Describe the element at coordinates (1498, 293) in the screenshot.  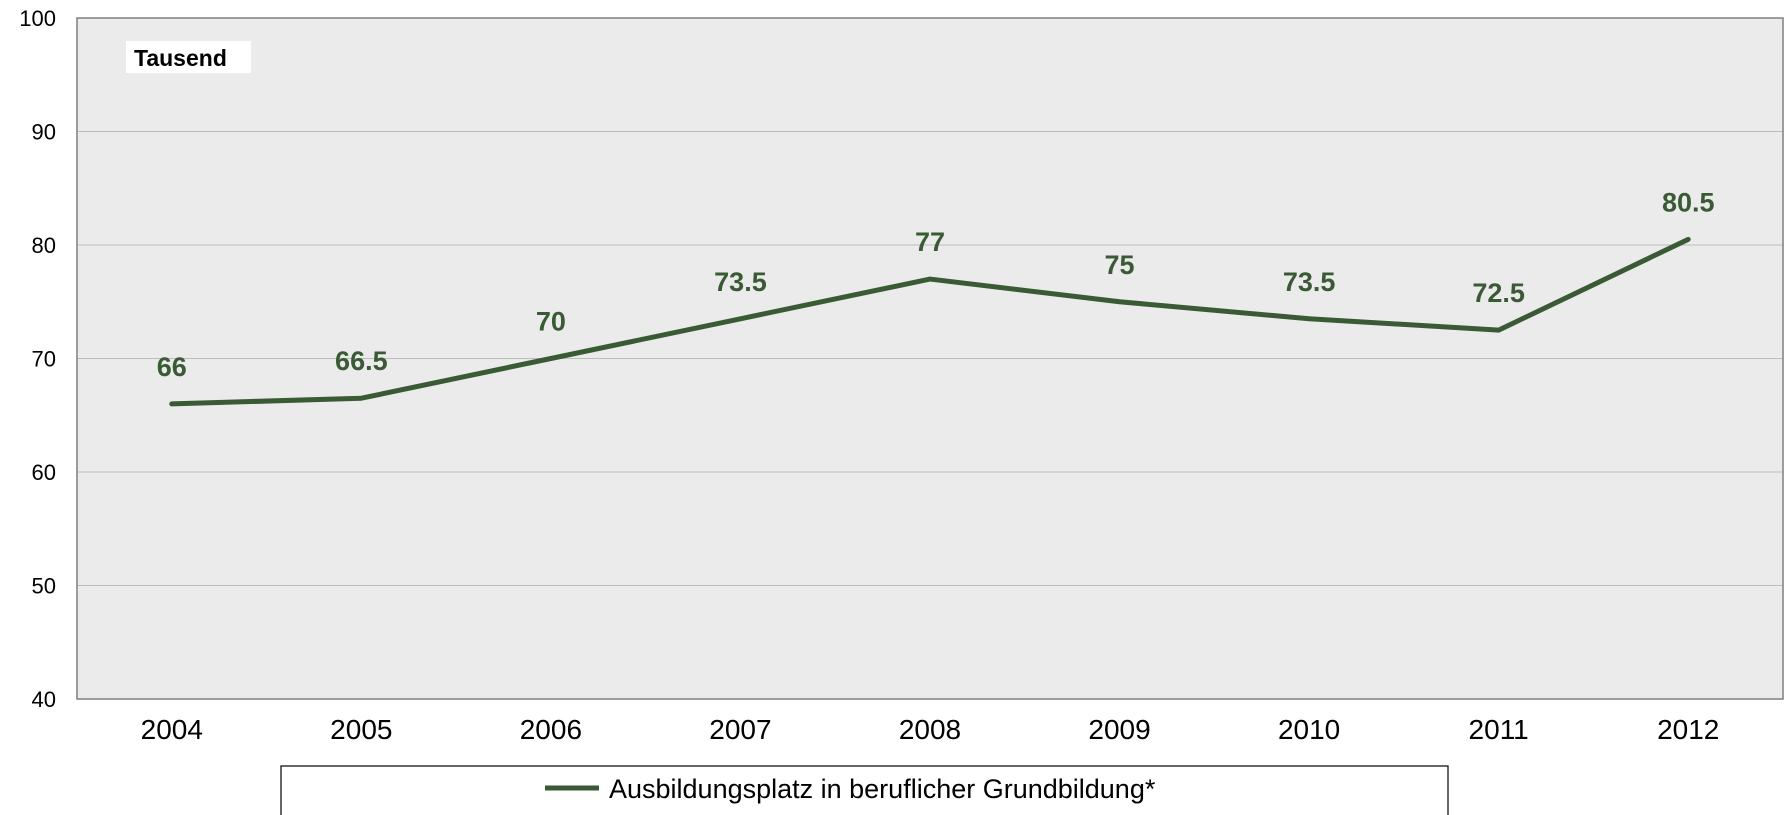
I see `data-label: 72.5` at that location.